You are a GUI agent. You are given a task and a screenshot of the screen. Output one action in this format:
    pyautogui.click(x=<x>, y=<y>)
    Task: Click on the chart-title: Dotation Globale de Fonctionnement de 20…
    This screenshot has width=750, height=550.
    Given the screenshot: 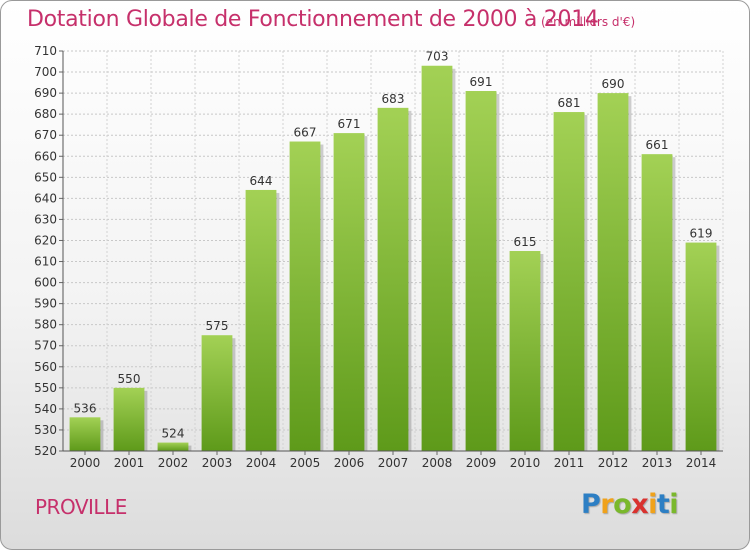 What is the action you would take?
    pyautogui.click(x=313, y=19)
    